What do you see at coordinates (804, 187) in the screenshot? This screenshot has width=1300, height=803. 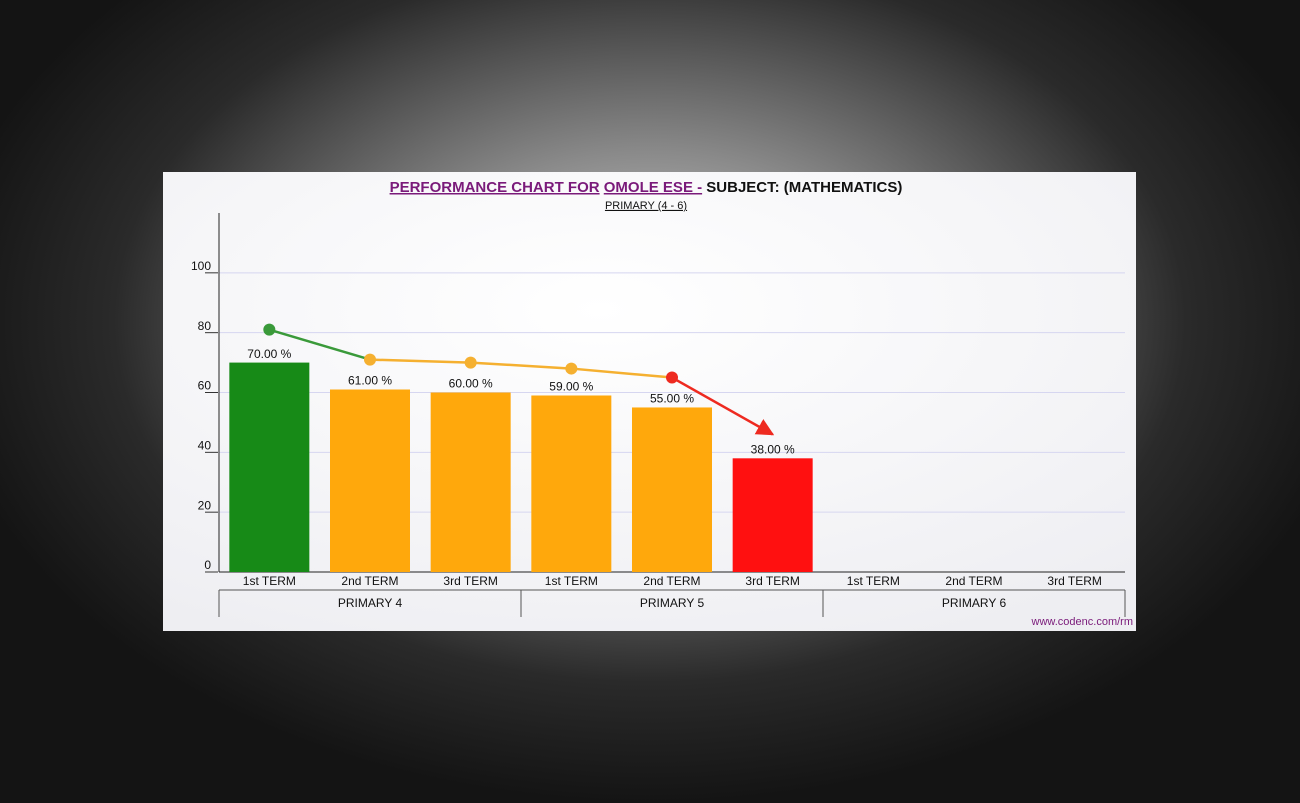 I see `title-part: SUBJECT: (MATHEMATICS)` at bounding box center [804, 187].